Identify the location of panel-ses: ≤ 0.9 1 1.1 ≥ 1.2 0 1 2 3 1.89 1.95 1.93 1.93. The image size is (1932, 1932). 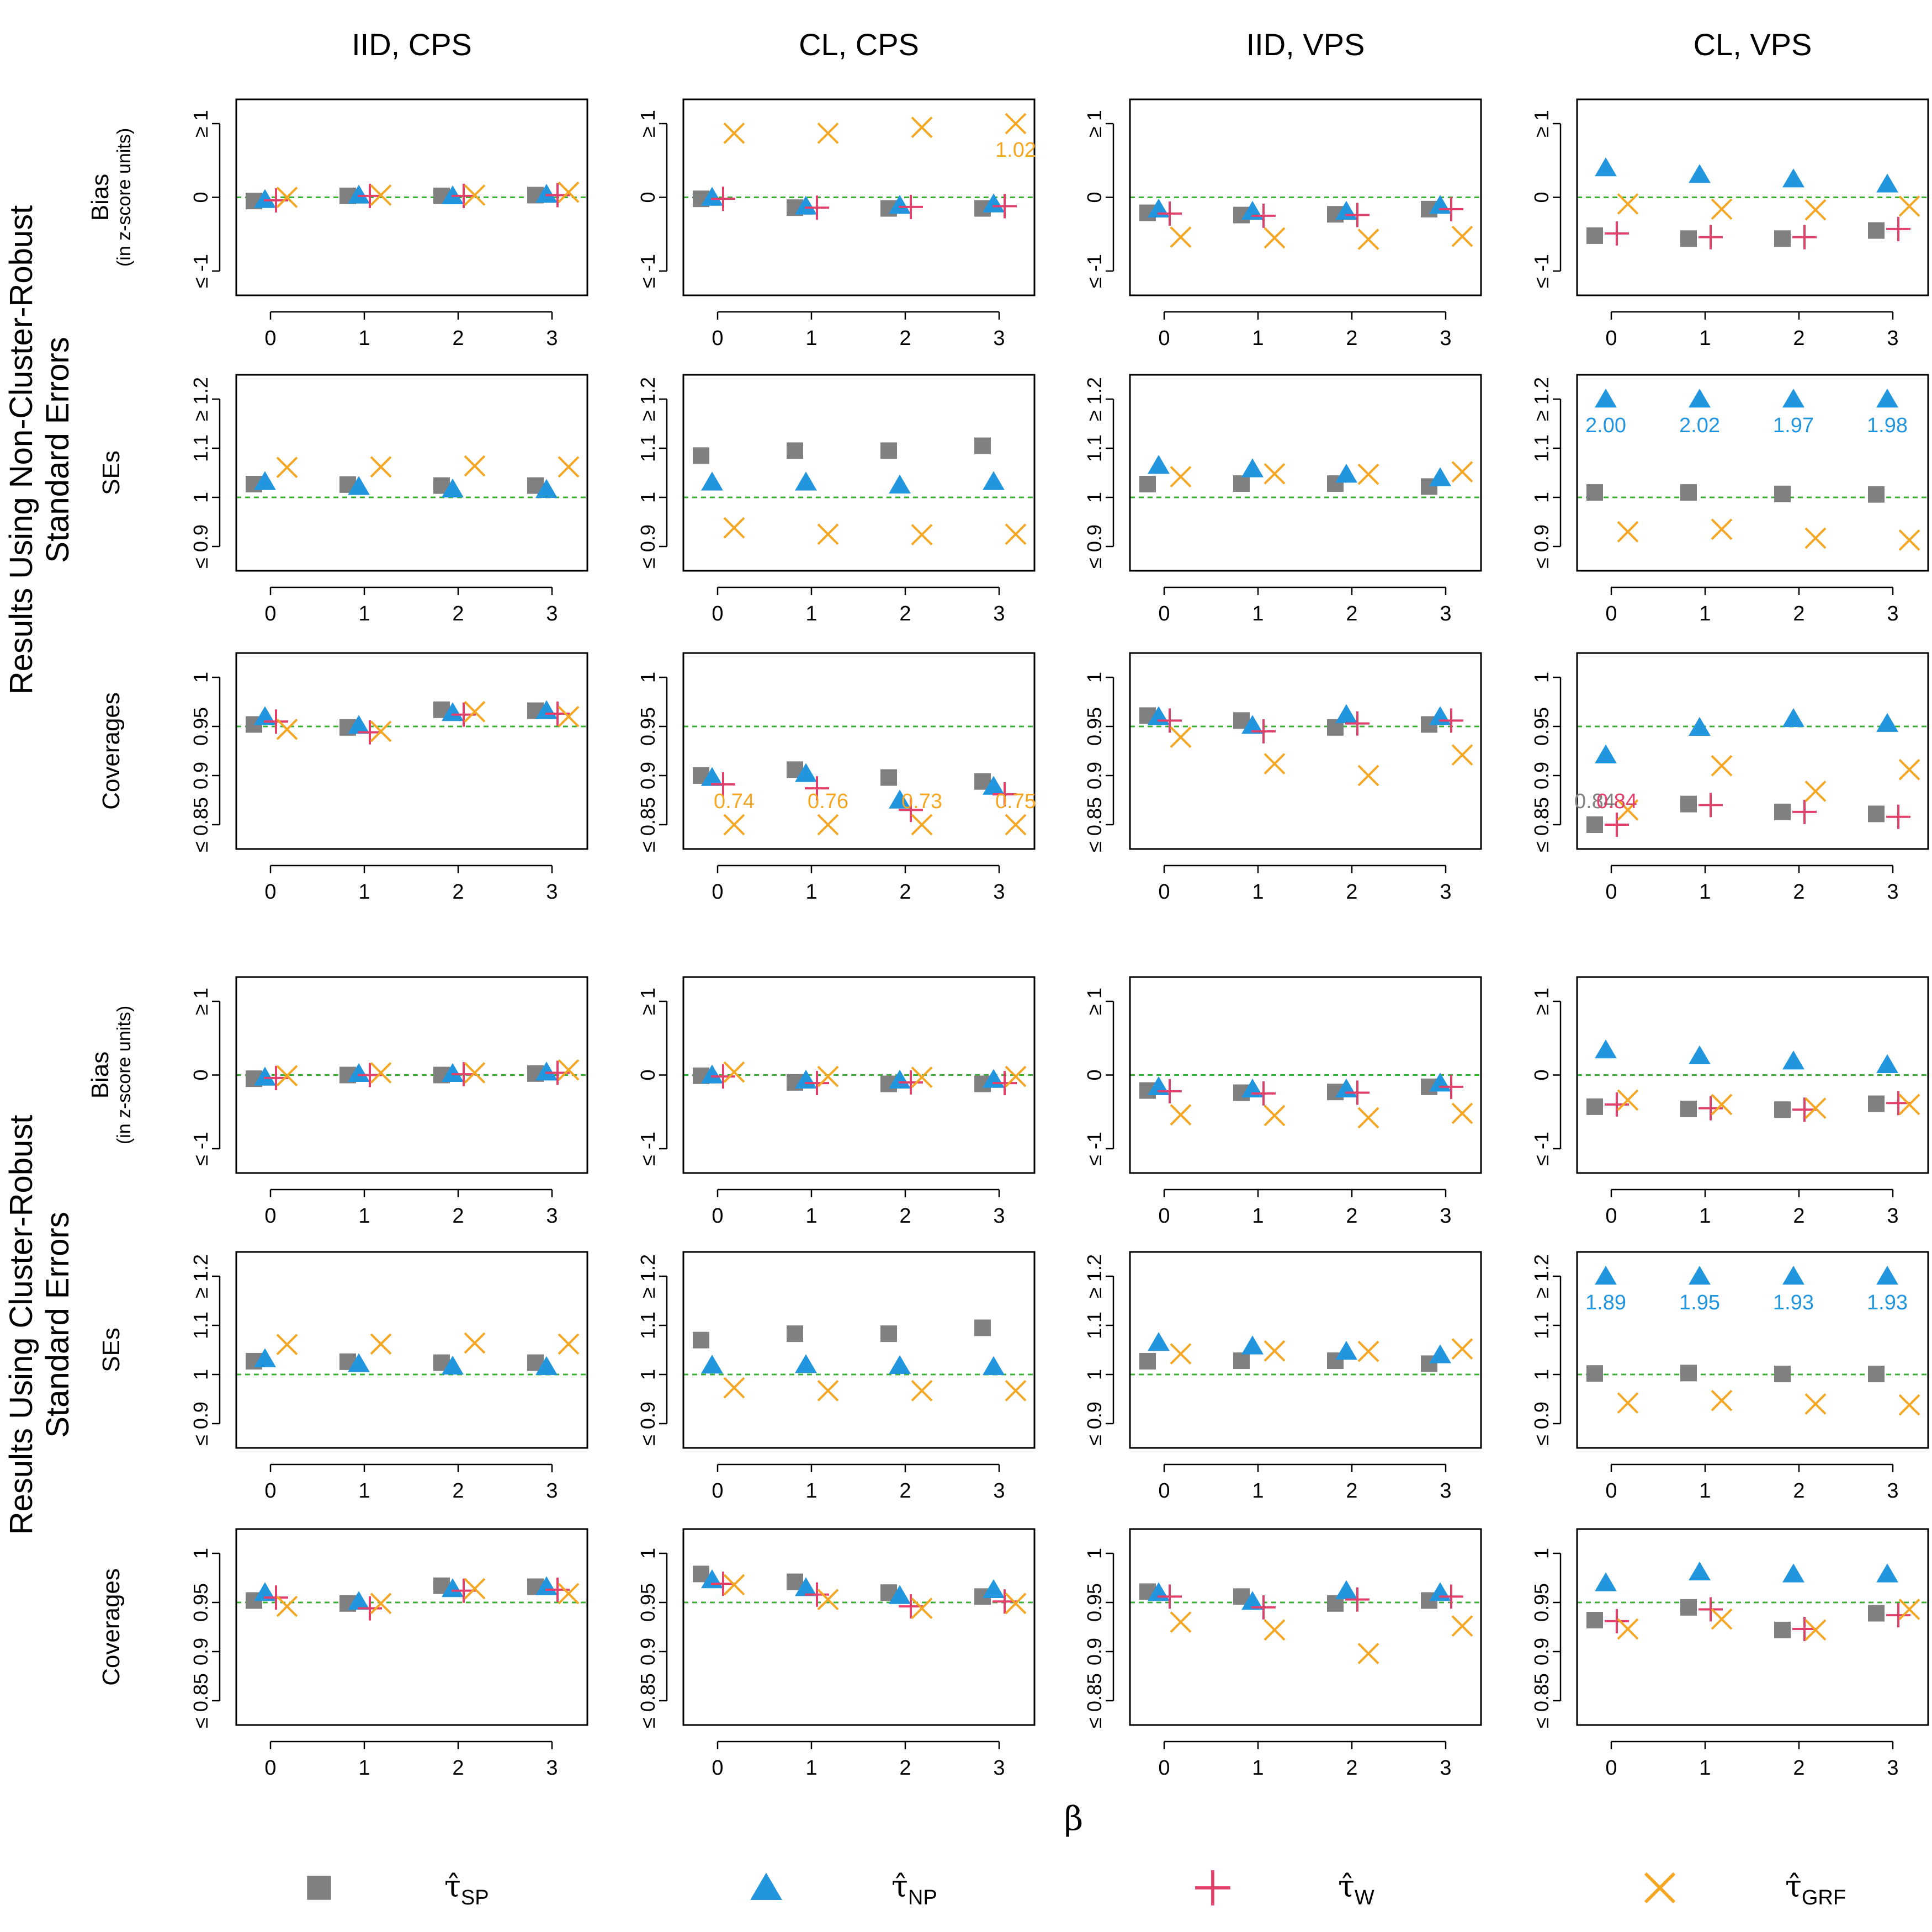
(1730, 1377).